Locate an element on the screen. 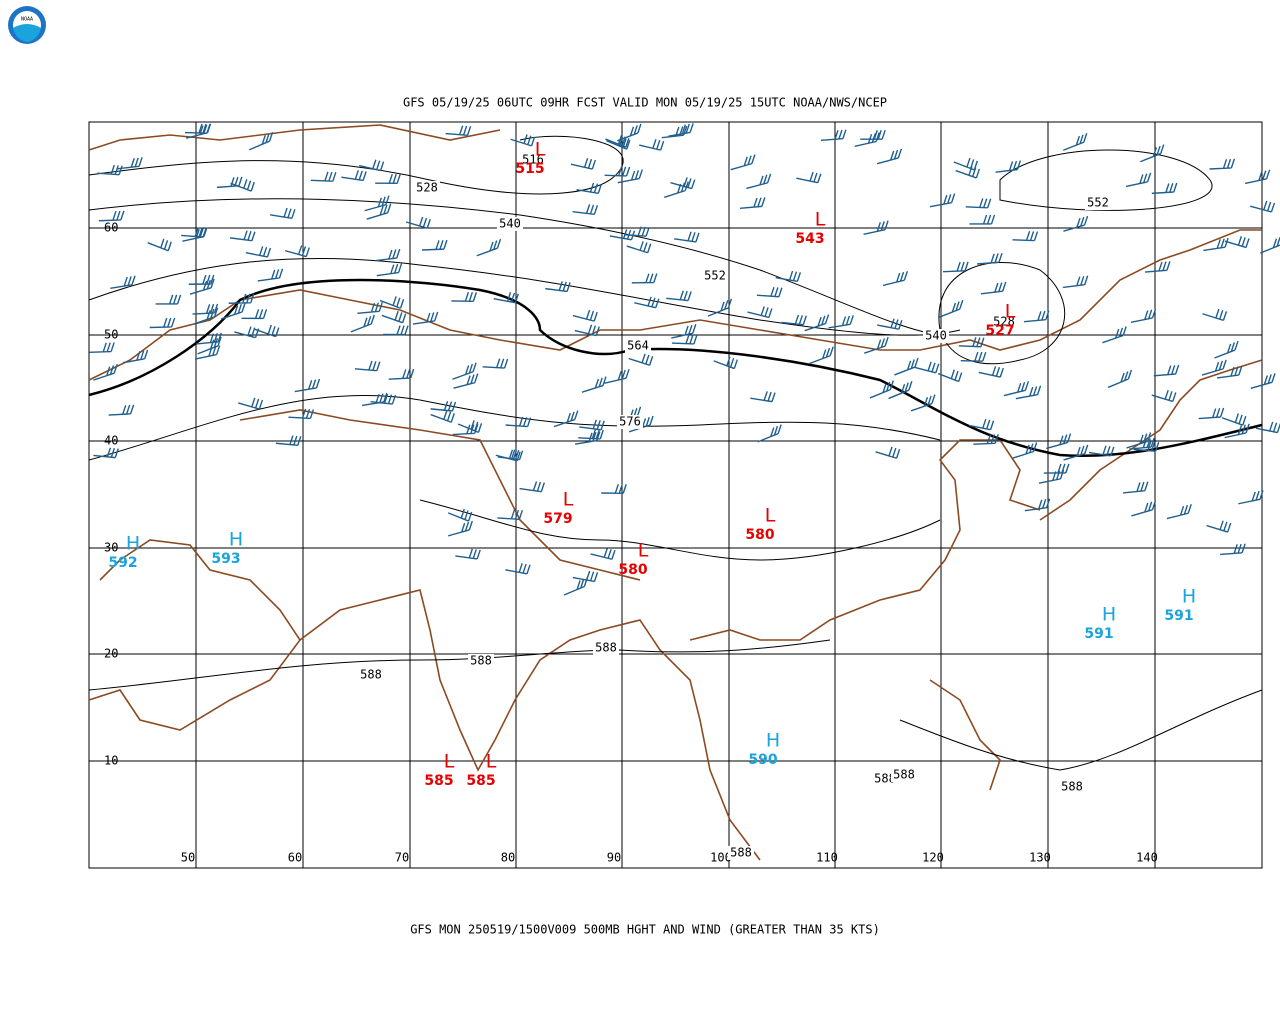 This screenshot has height=1024, width=1280. pressure-center-value: 579 is located at coordinates (557, 519).